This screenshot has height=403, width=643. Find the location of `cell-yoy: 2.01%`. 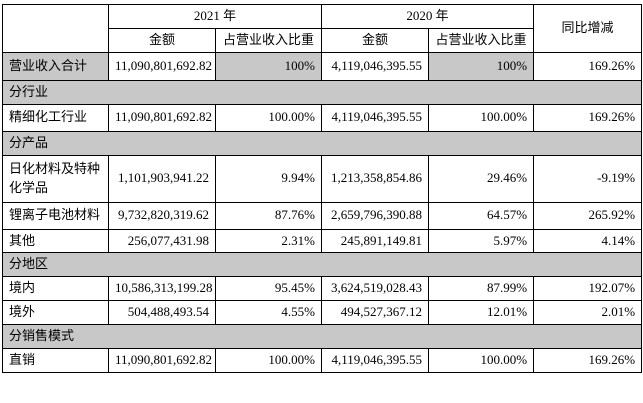

cell-yoy: 2.01% is located at coordinates (588, 313).